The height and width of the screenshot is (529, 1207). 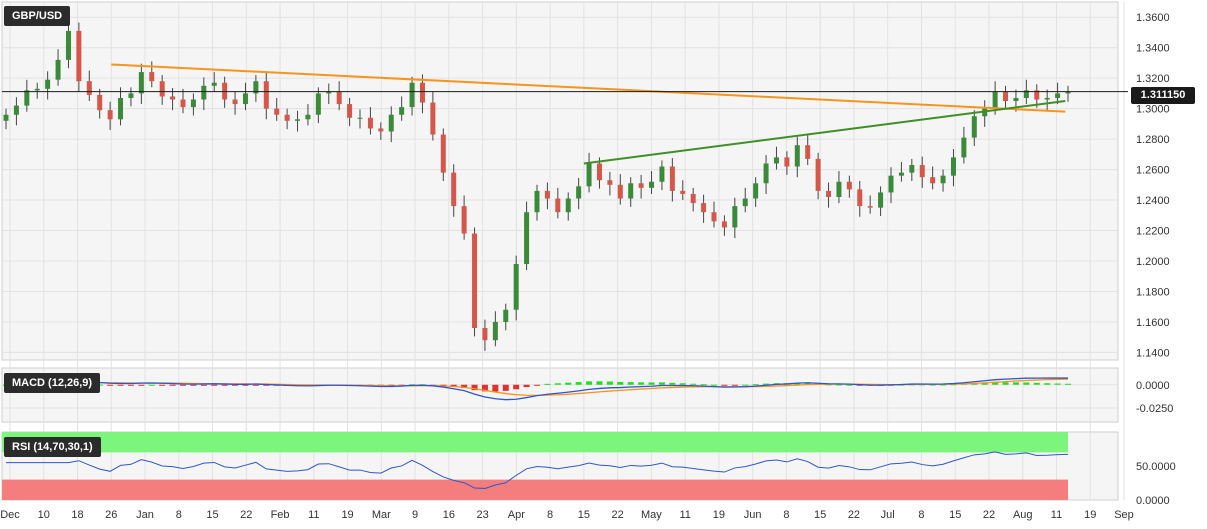 I want to click on y-tick-label: 1.3200, so click(x=1153, y=79).